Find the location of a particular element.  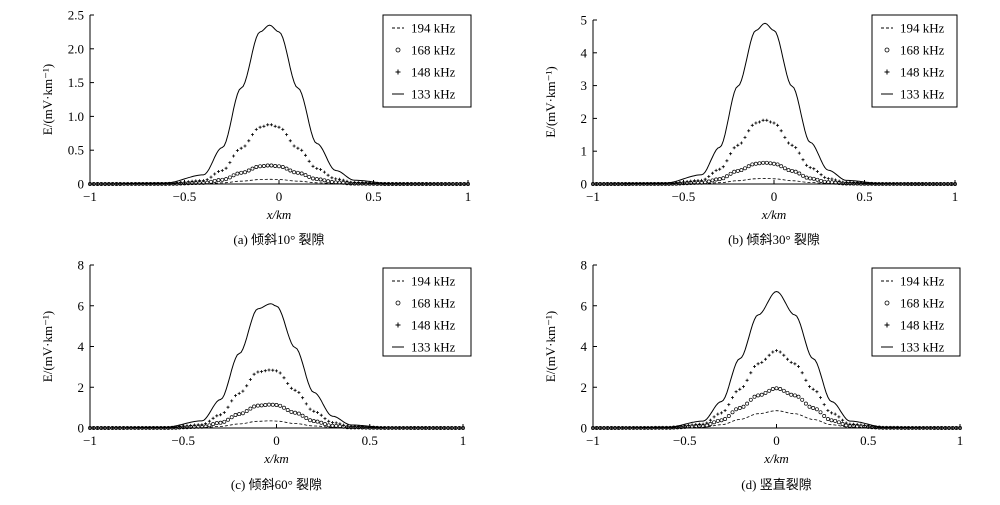

legend-label: 168 kHz is located at coordinates (433, 50).